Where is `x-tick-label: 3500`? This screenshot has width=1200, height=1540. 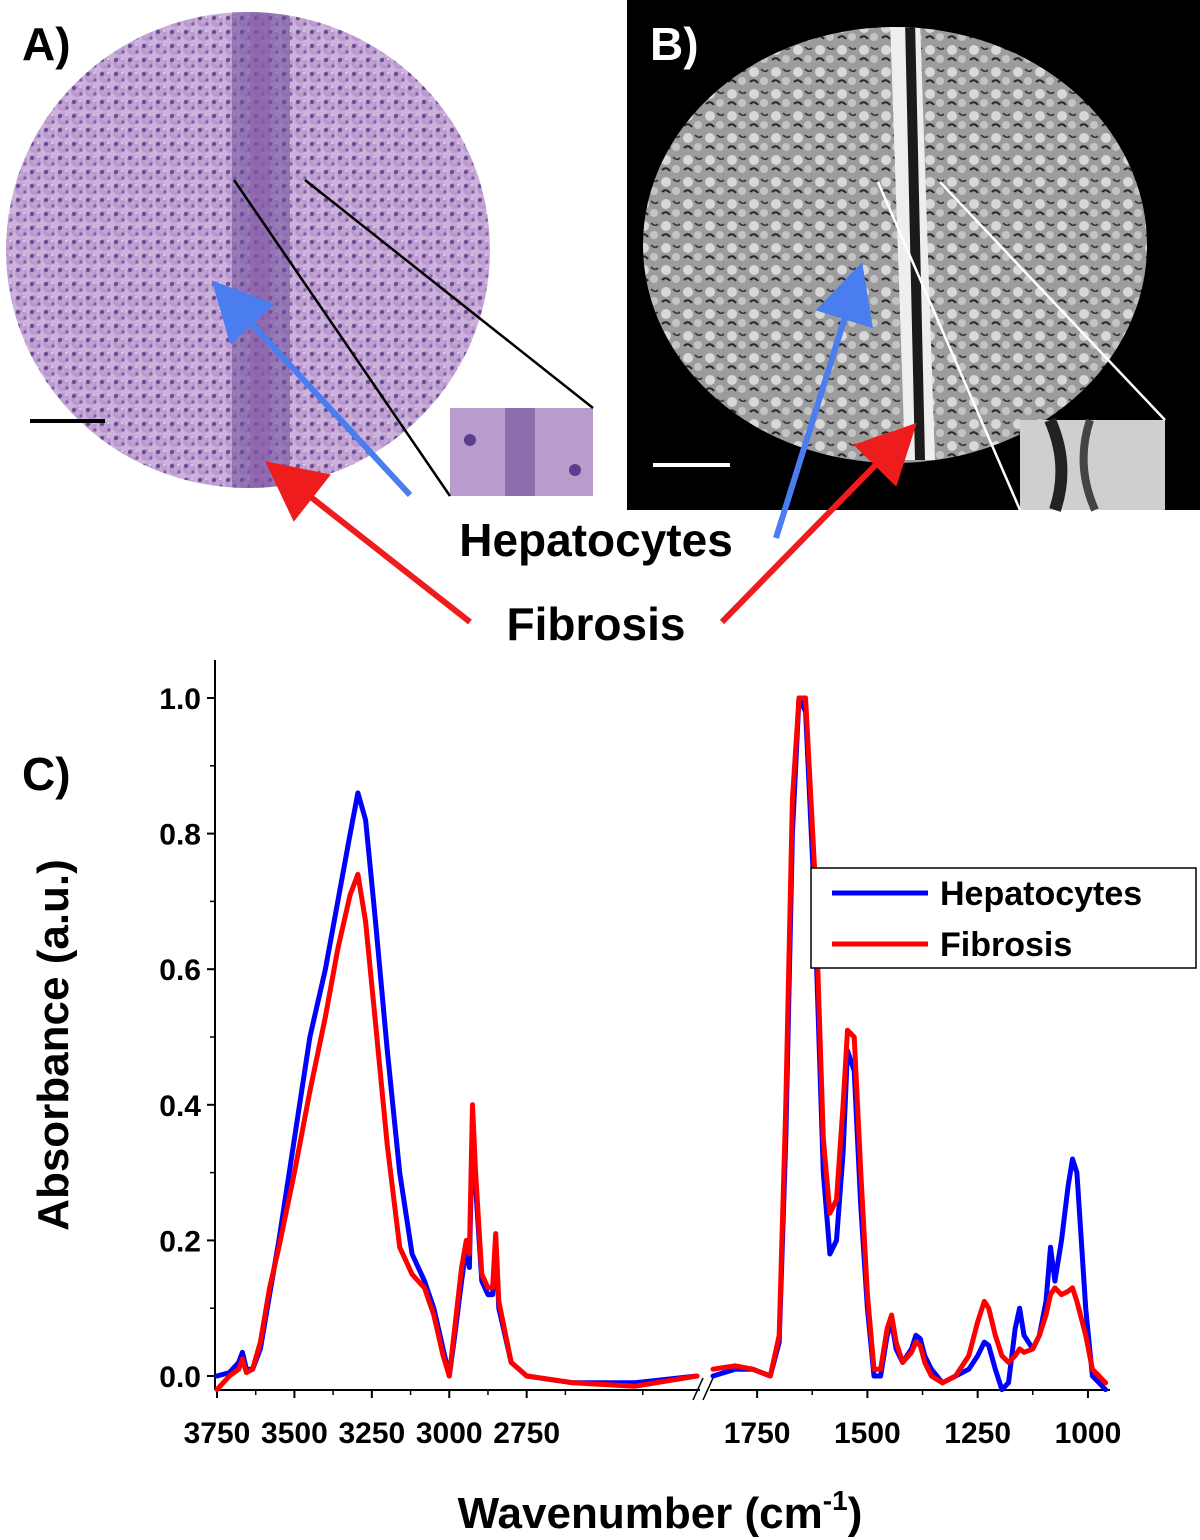
x-tick-label: 3500 is located at coordinates (294, 1433).